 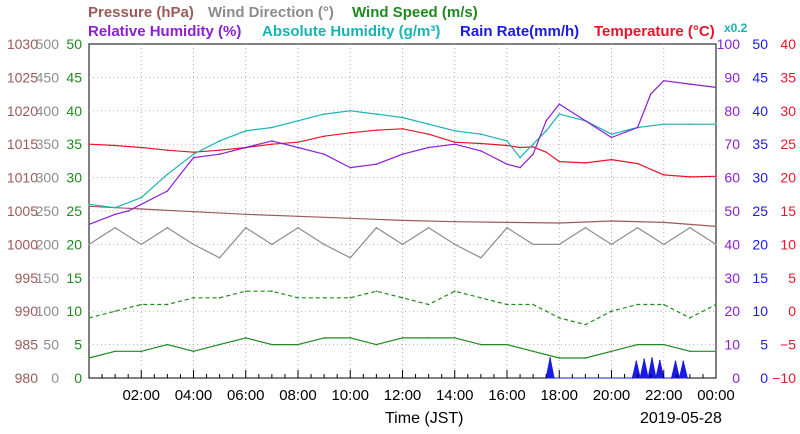 I want to click on y-tick-wind-direction: 450, so click(x=48, y=77).